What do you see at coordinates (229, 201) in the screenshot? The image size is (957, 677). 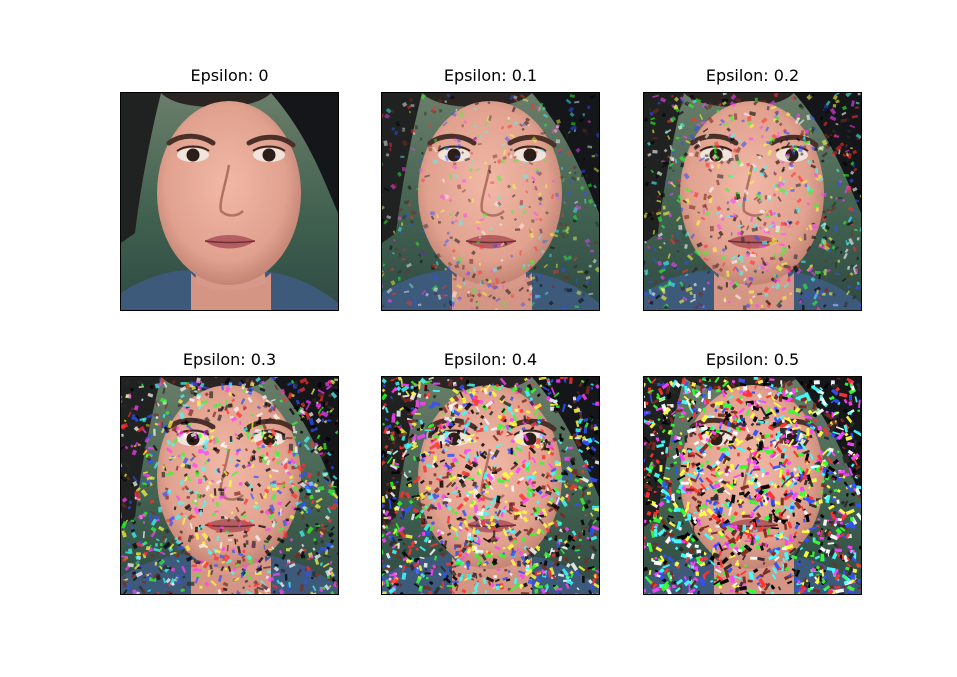 I see `face-image` at bounding box center [229, 201].